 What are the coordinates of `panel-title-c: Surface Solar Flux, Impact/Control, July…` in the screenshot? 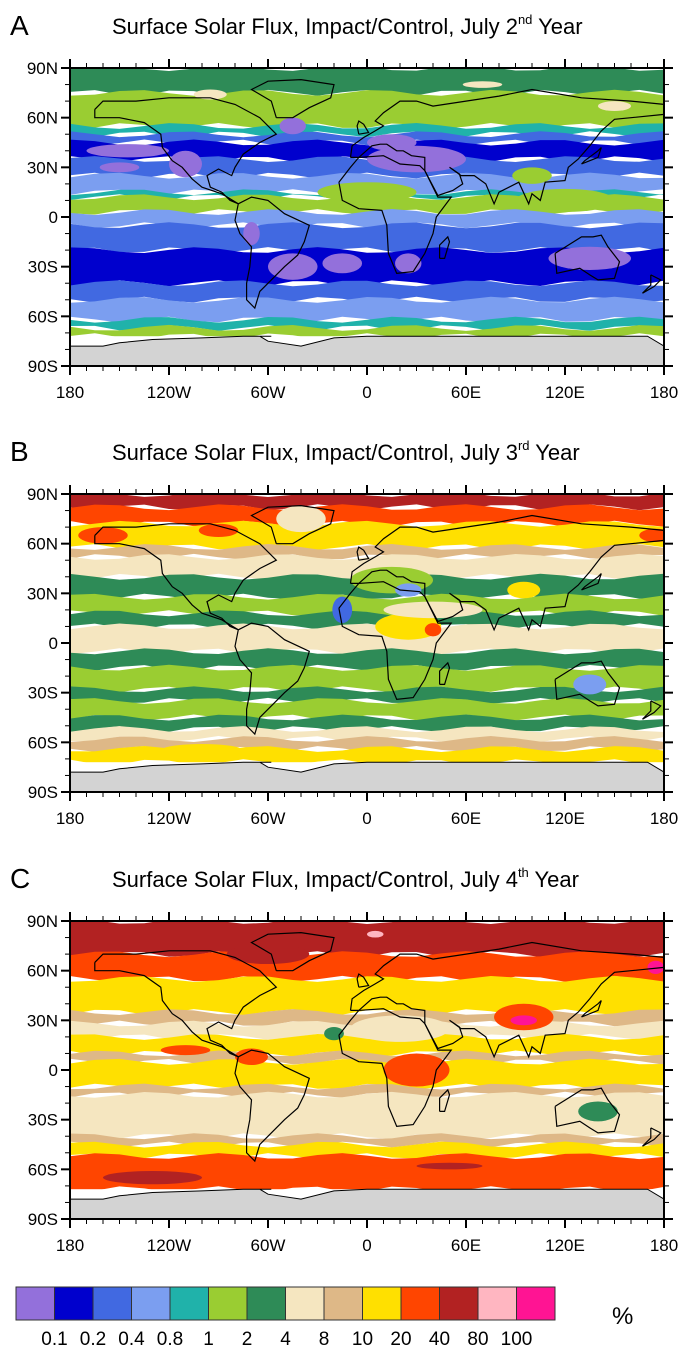 It's located at (345, 879).